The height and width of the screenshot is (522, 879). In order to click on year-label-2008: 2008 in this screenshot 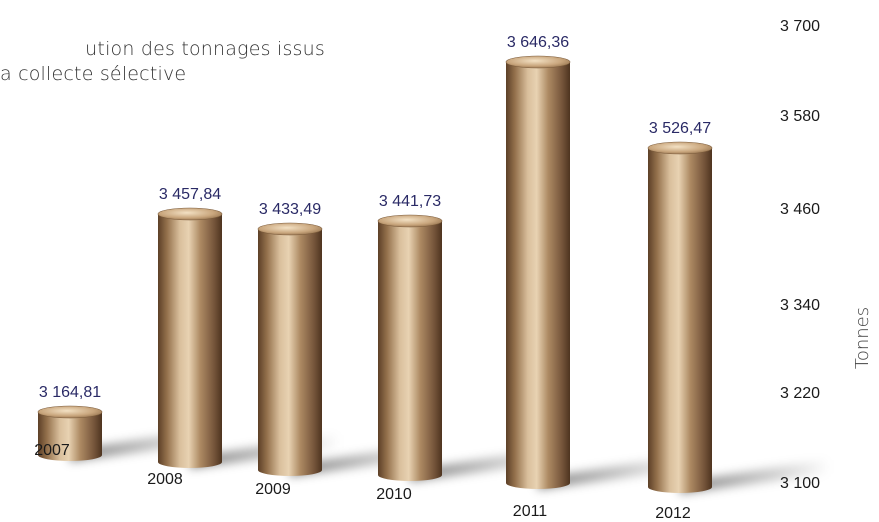, I will do `click(165, 479)`.